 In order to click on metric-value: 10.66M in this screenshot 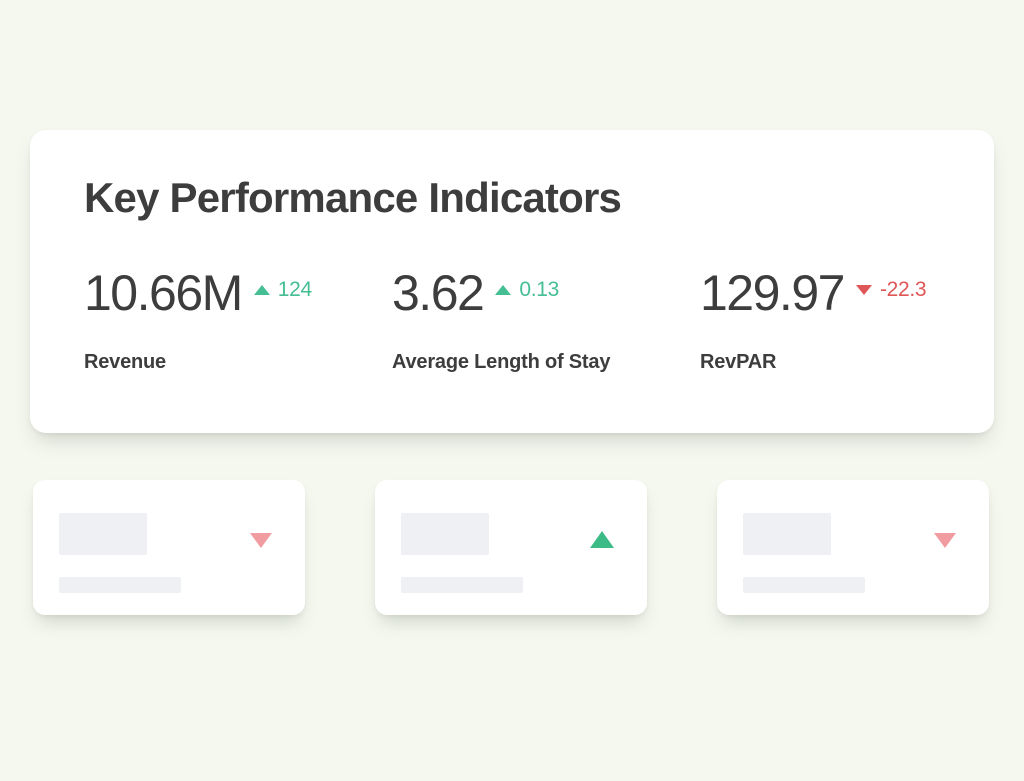, I will do `click(163, 293)`.